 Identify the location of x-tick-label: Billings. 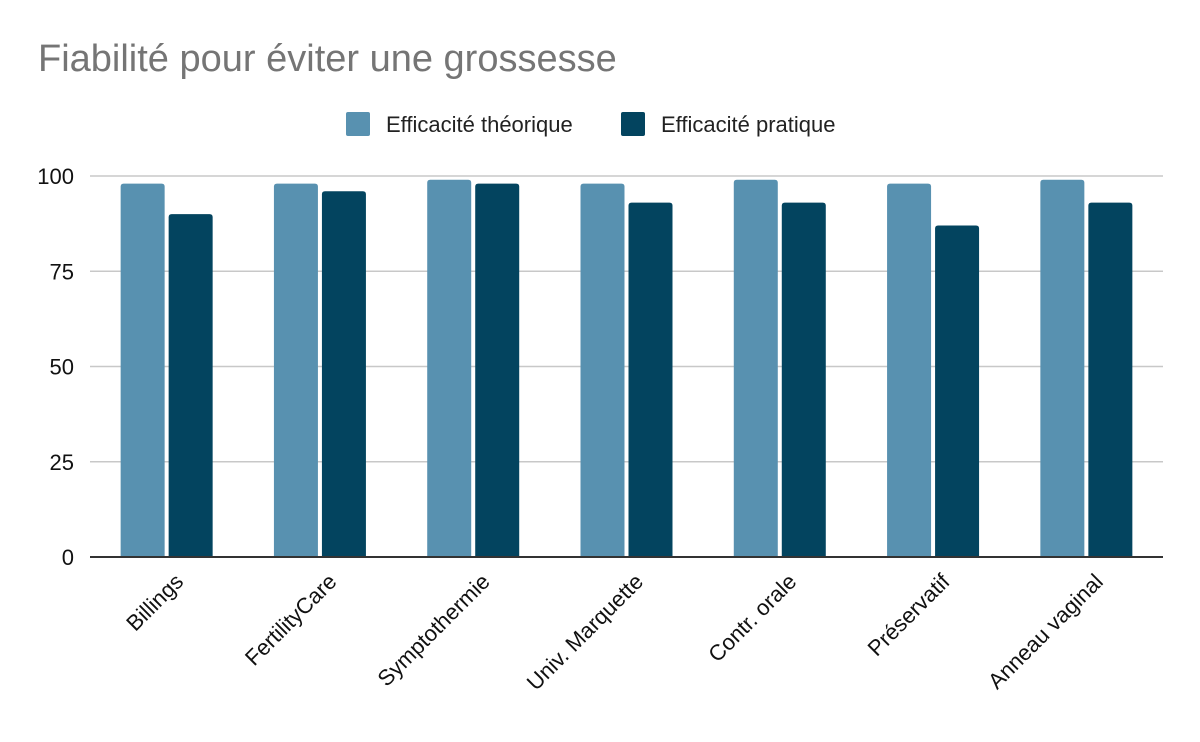
(154, 602).